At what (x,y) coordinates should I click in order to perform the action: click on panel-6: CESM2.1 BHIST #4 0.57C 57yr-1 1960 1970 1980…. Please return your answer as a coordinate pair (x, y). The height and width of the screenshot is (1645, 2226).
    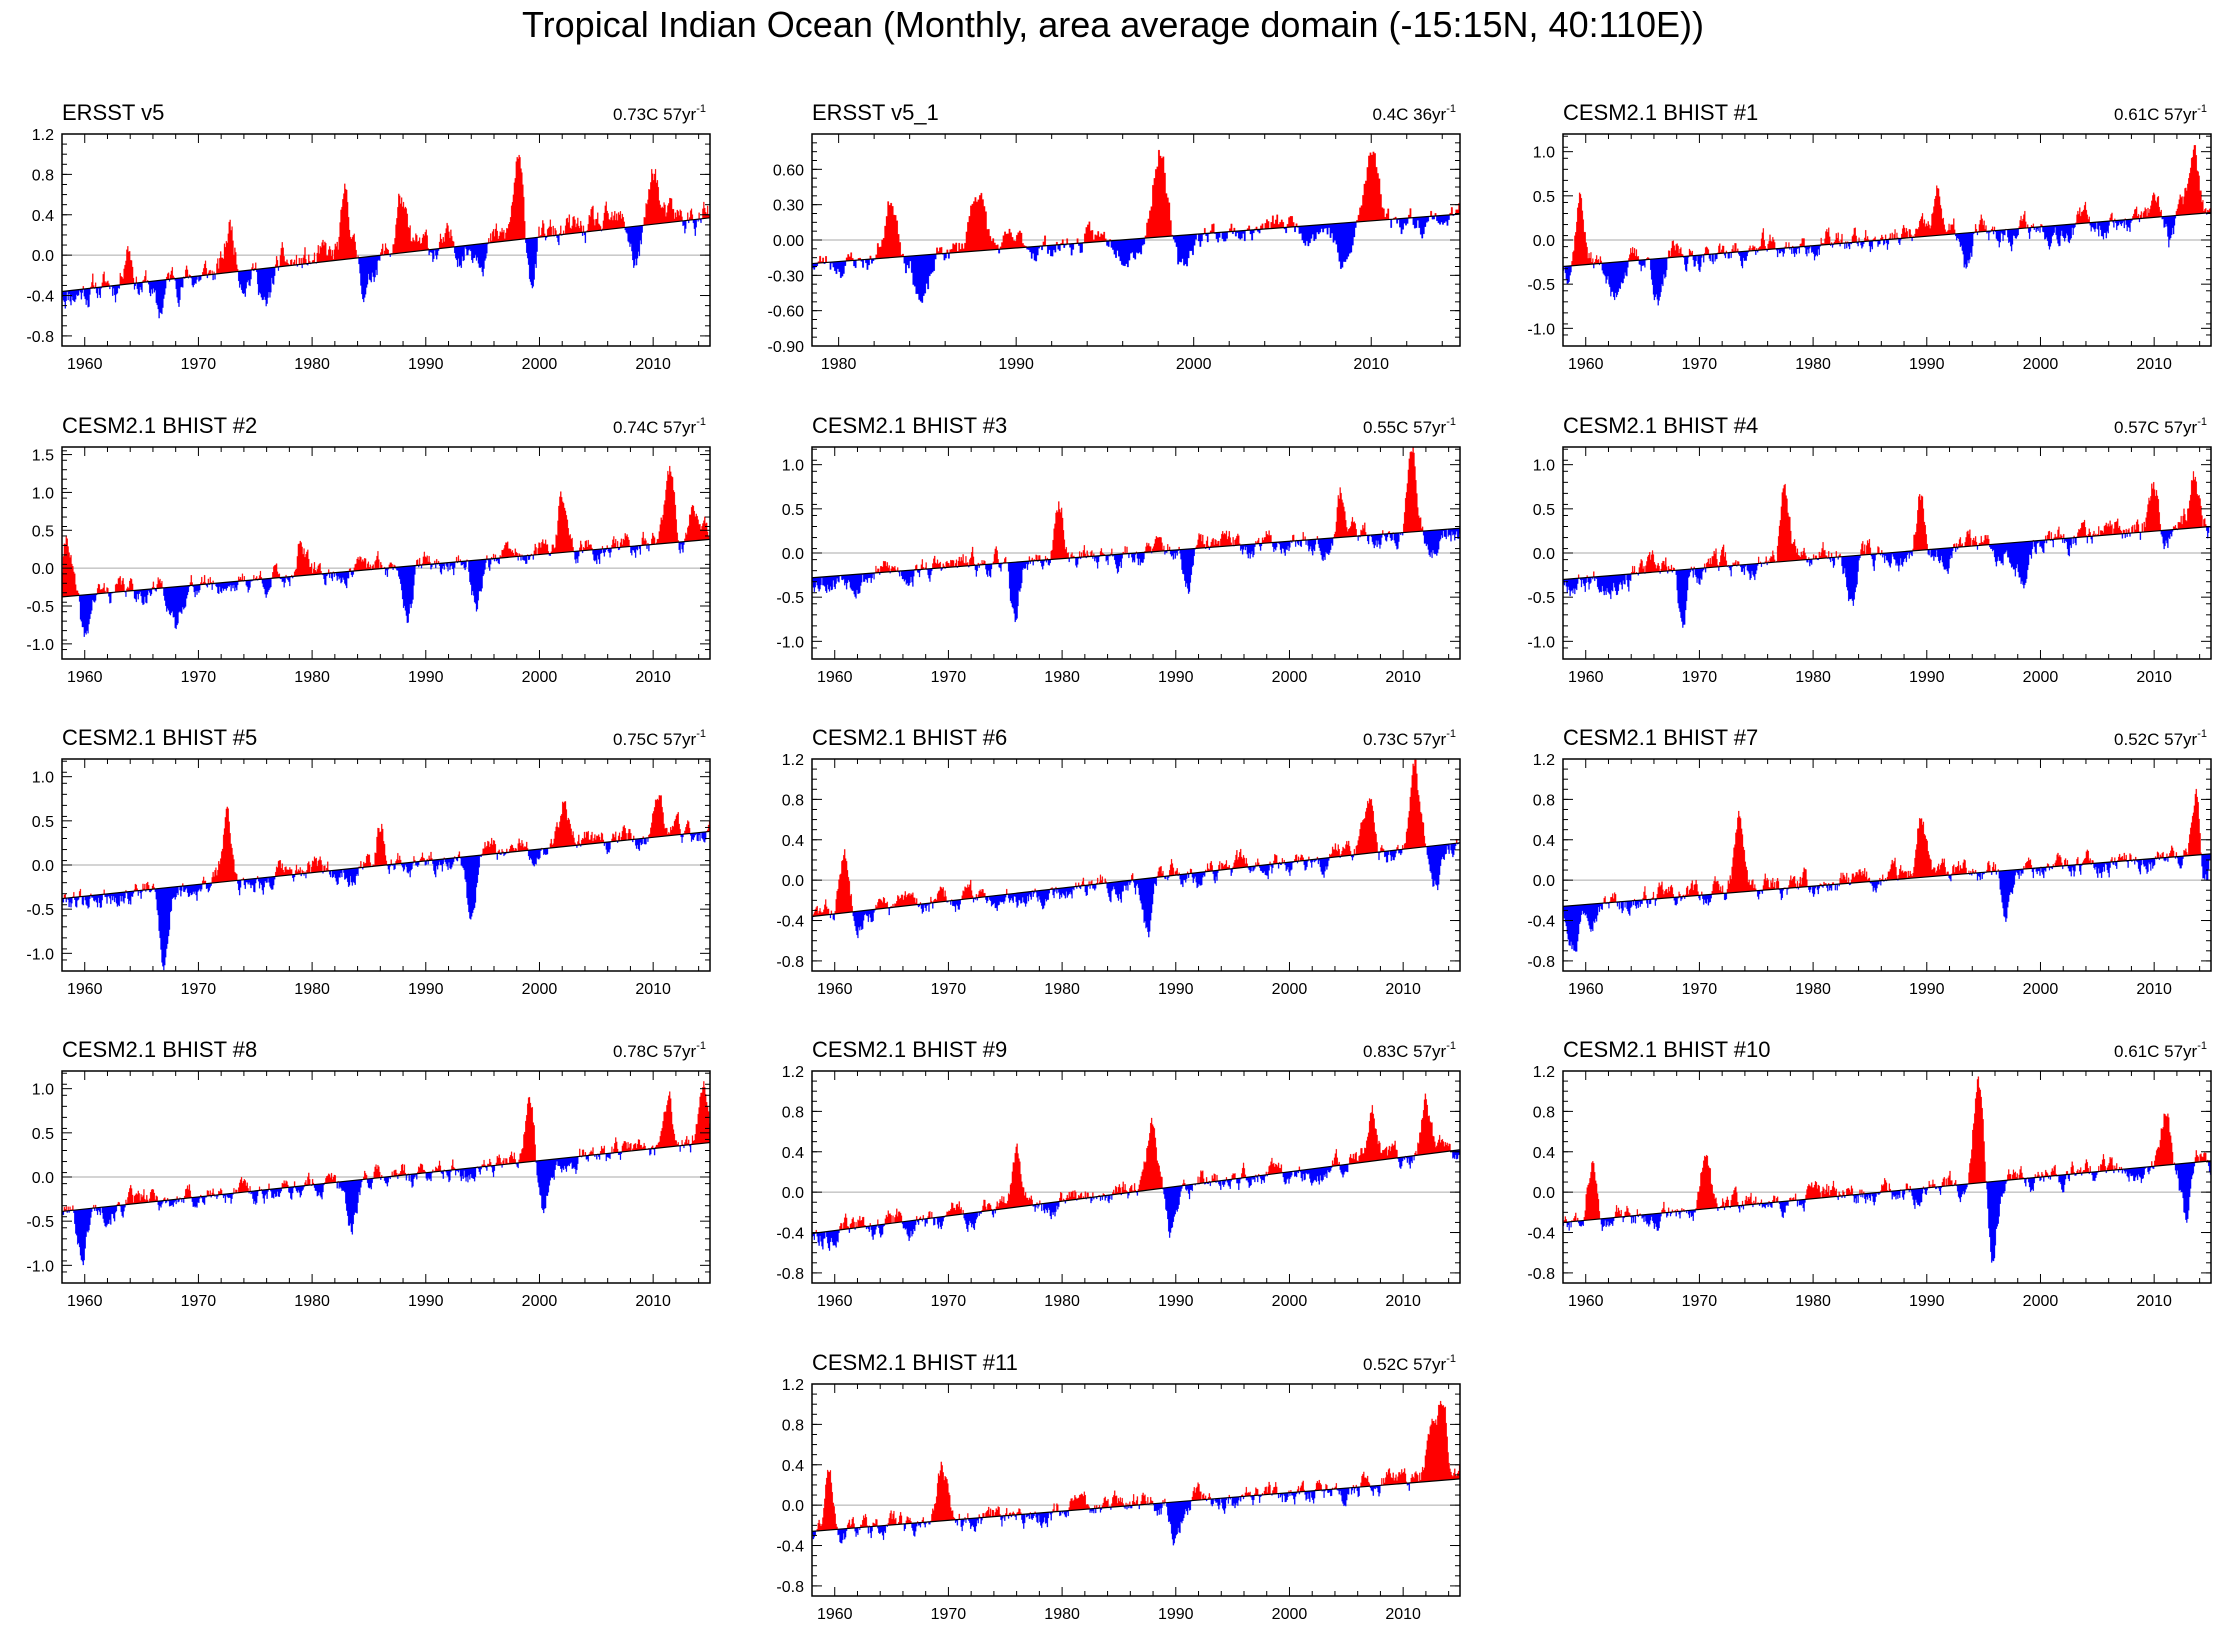
    Looking at the image, I should click on (1869, 549).